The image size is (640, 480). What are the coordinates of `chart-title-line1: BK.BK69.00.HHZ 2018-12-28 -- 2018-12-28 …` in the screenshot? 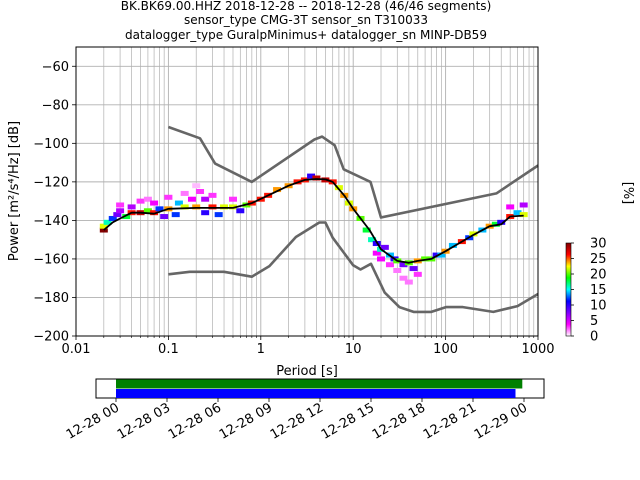 It's located at (306, 6).